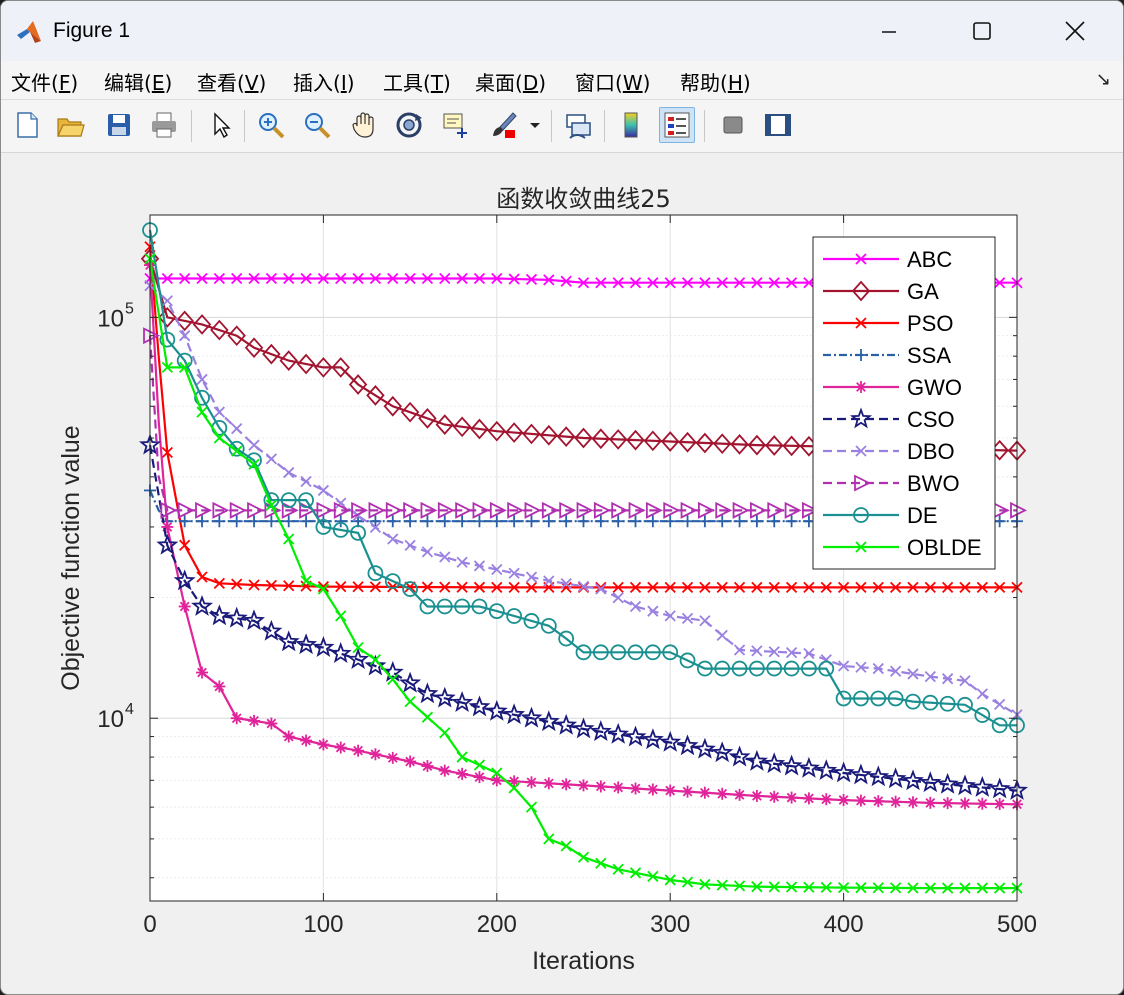 The width and height of the screenshot is (1124, 995). Describe the element at coordinates (578, 125) in the screenshot. I see `link-plot-button` at that location.